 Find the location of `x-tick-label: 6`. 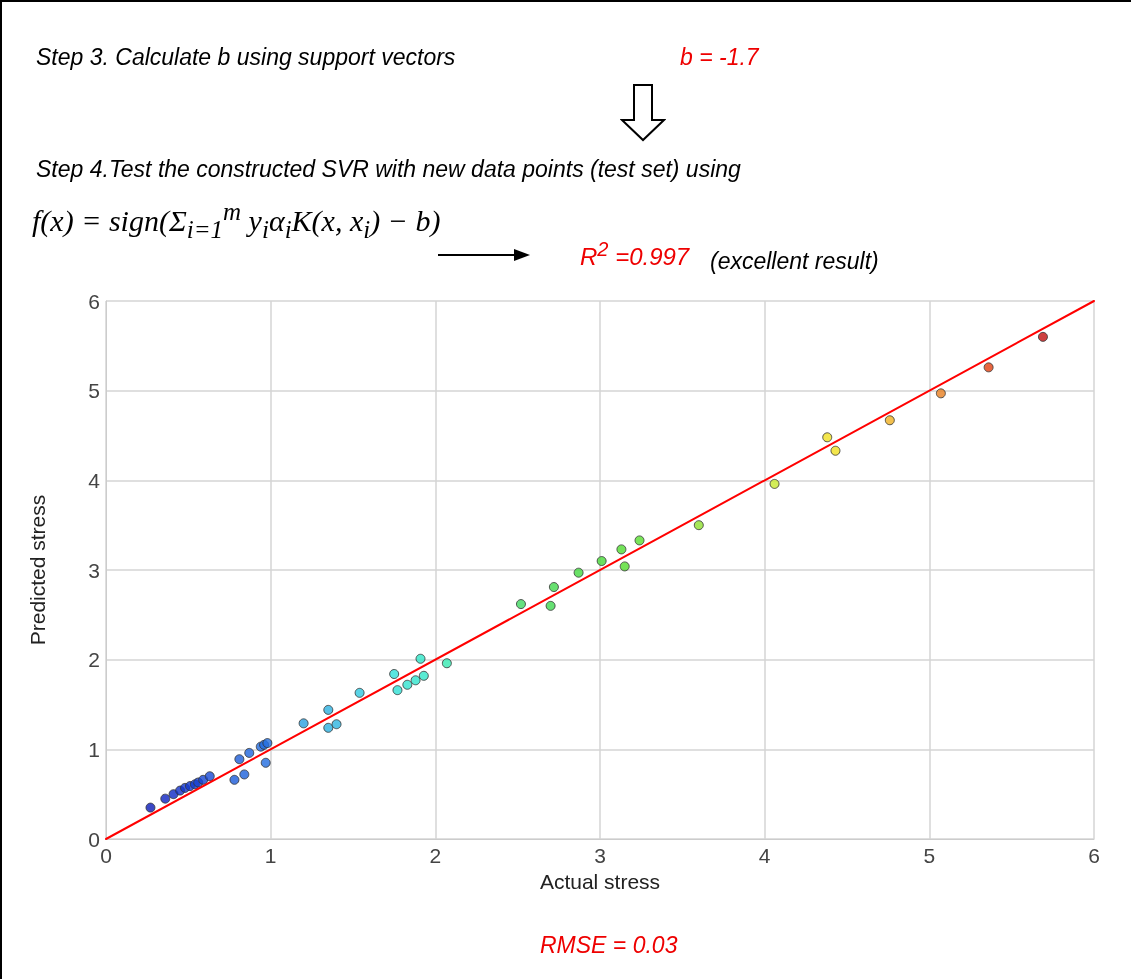

x-tick-label: 6 is located at coordinates (1094, 855).